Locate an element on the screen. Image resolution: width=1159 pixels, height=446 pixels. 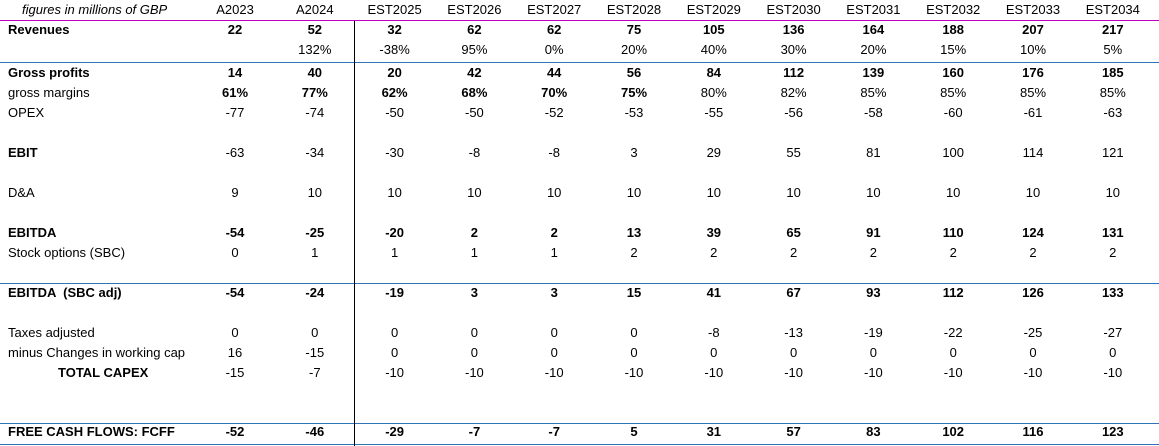
row-label: gross margins is located at coordinates (49, 92).